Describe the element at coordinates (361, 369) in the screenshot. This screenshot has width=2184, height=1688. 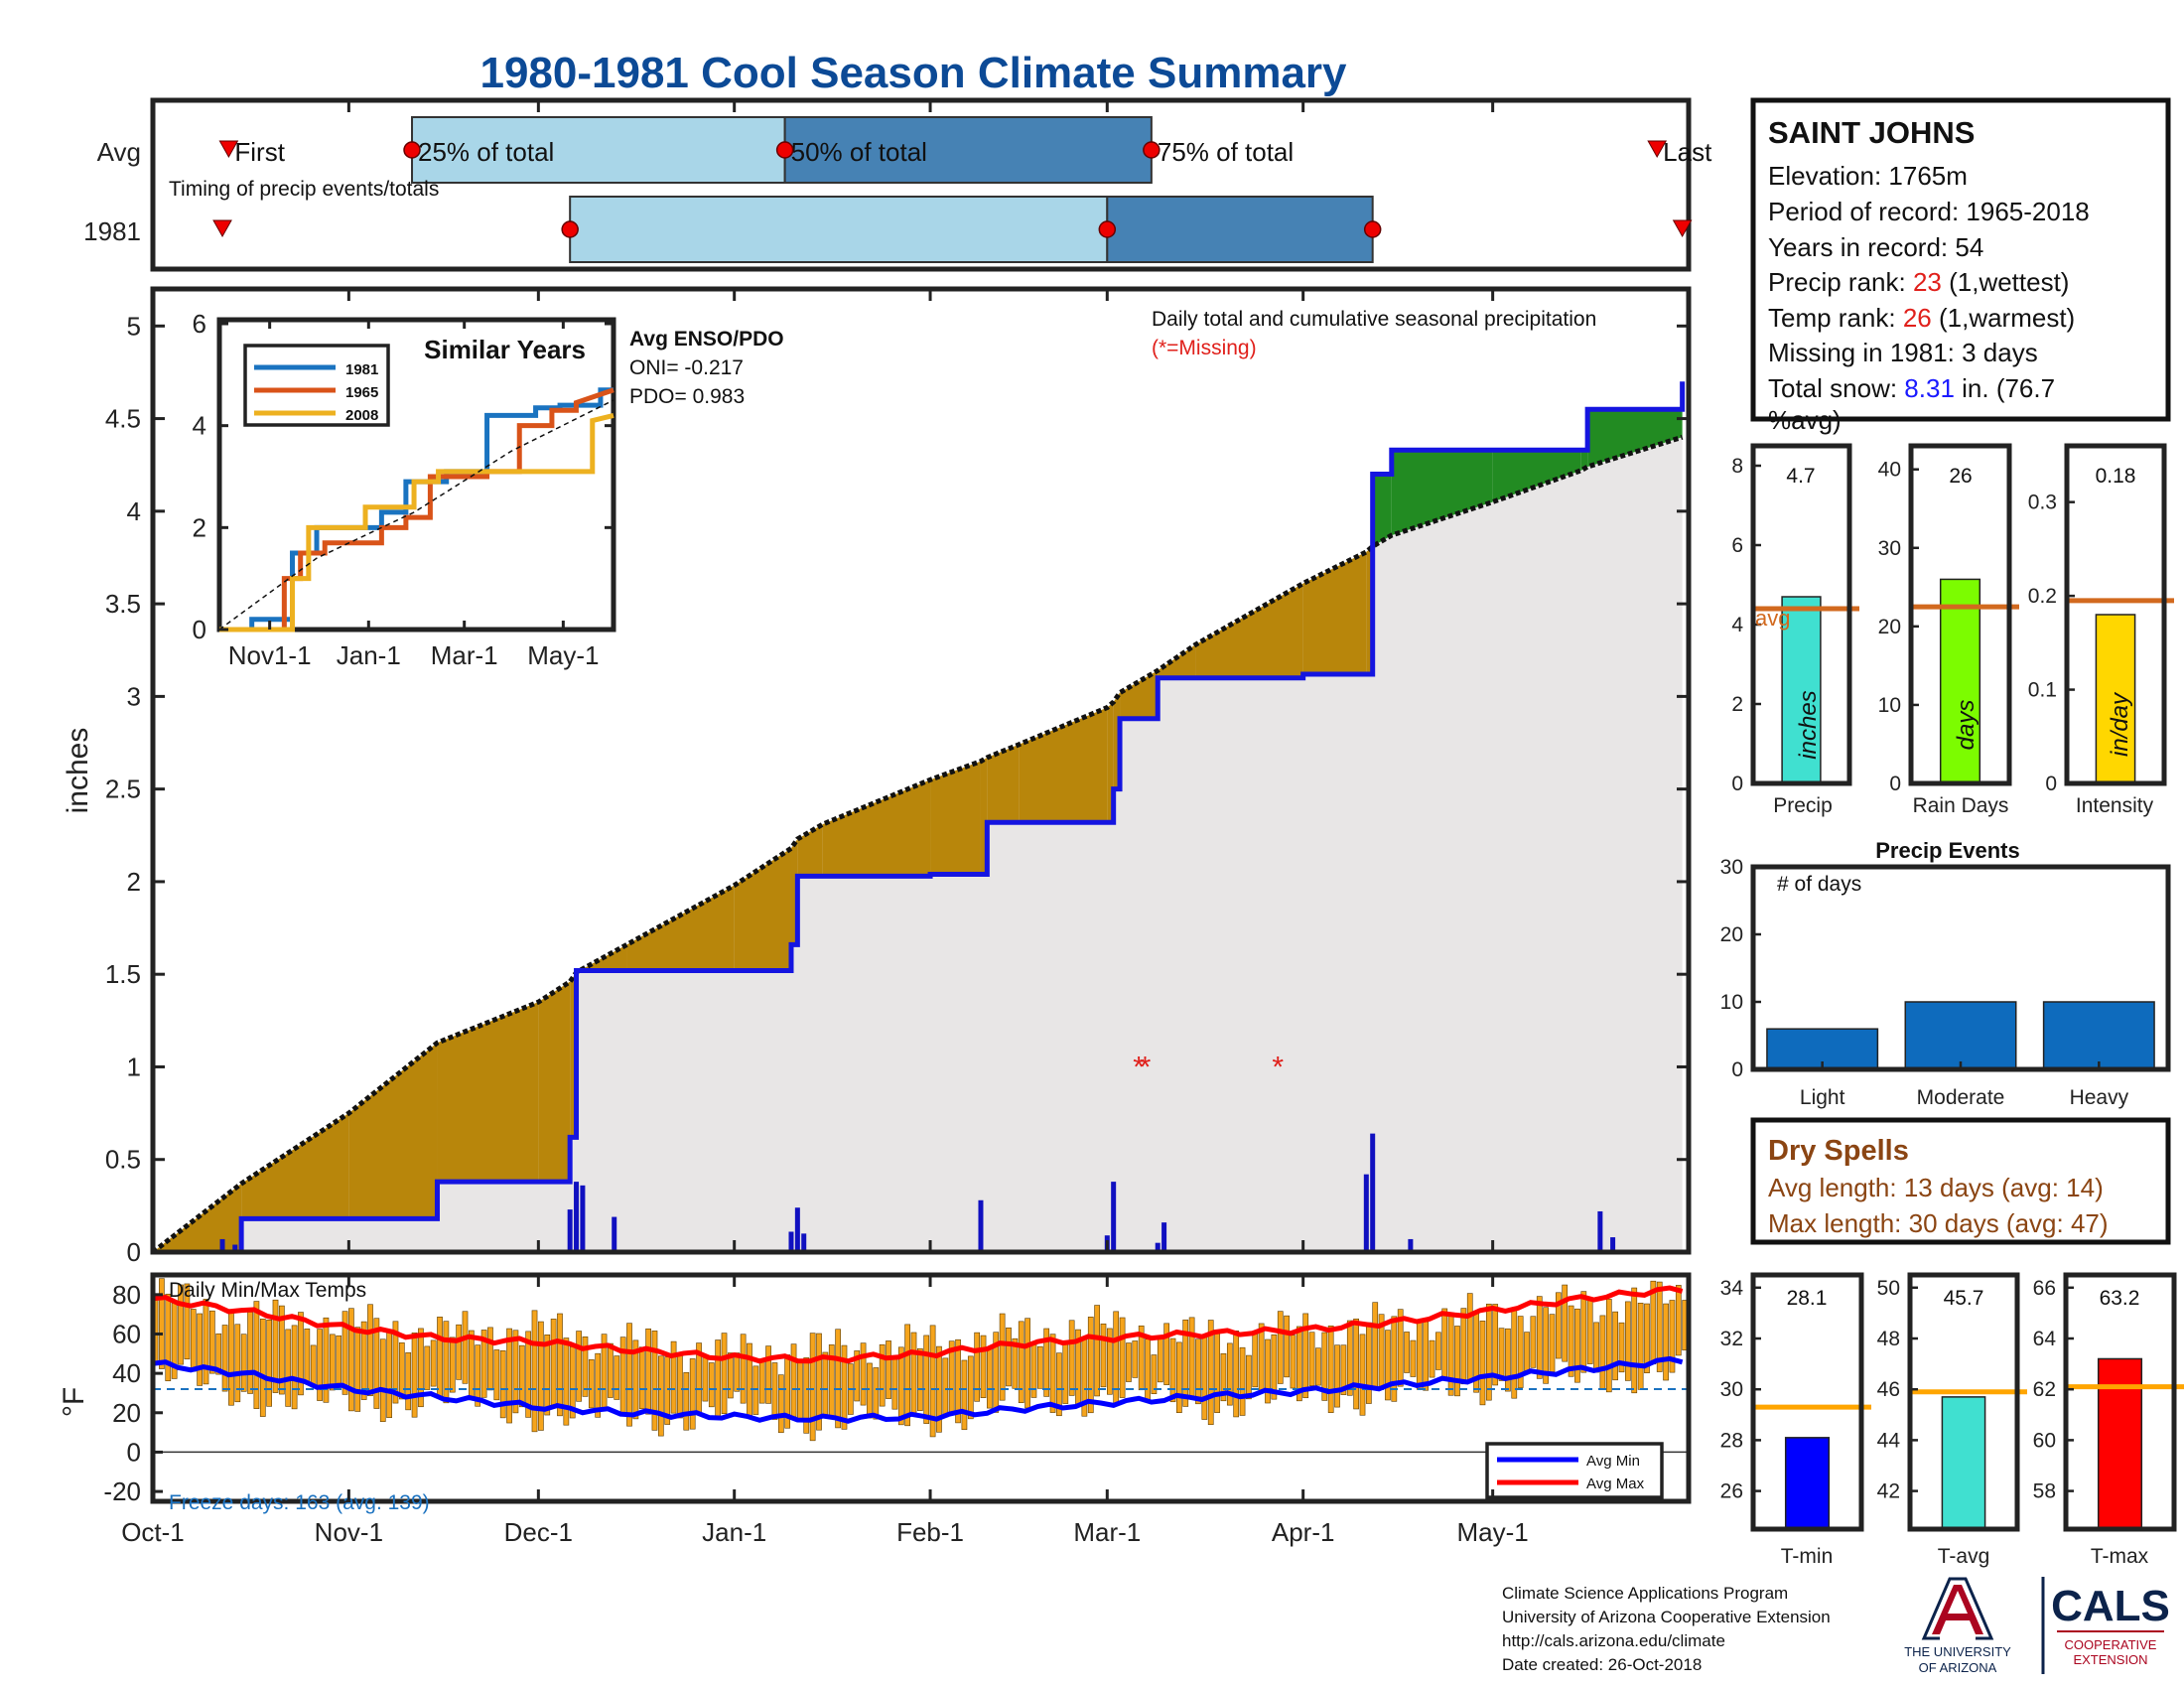
I see `inset-legend-1981: 1981` at that location.